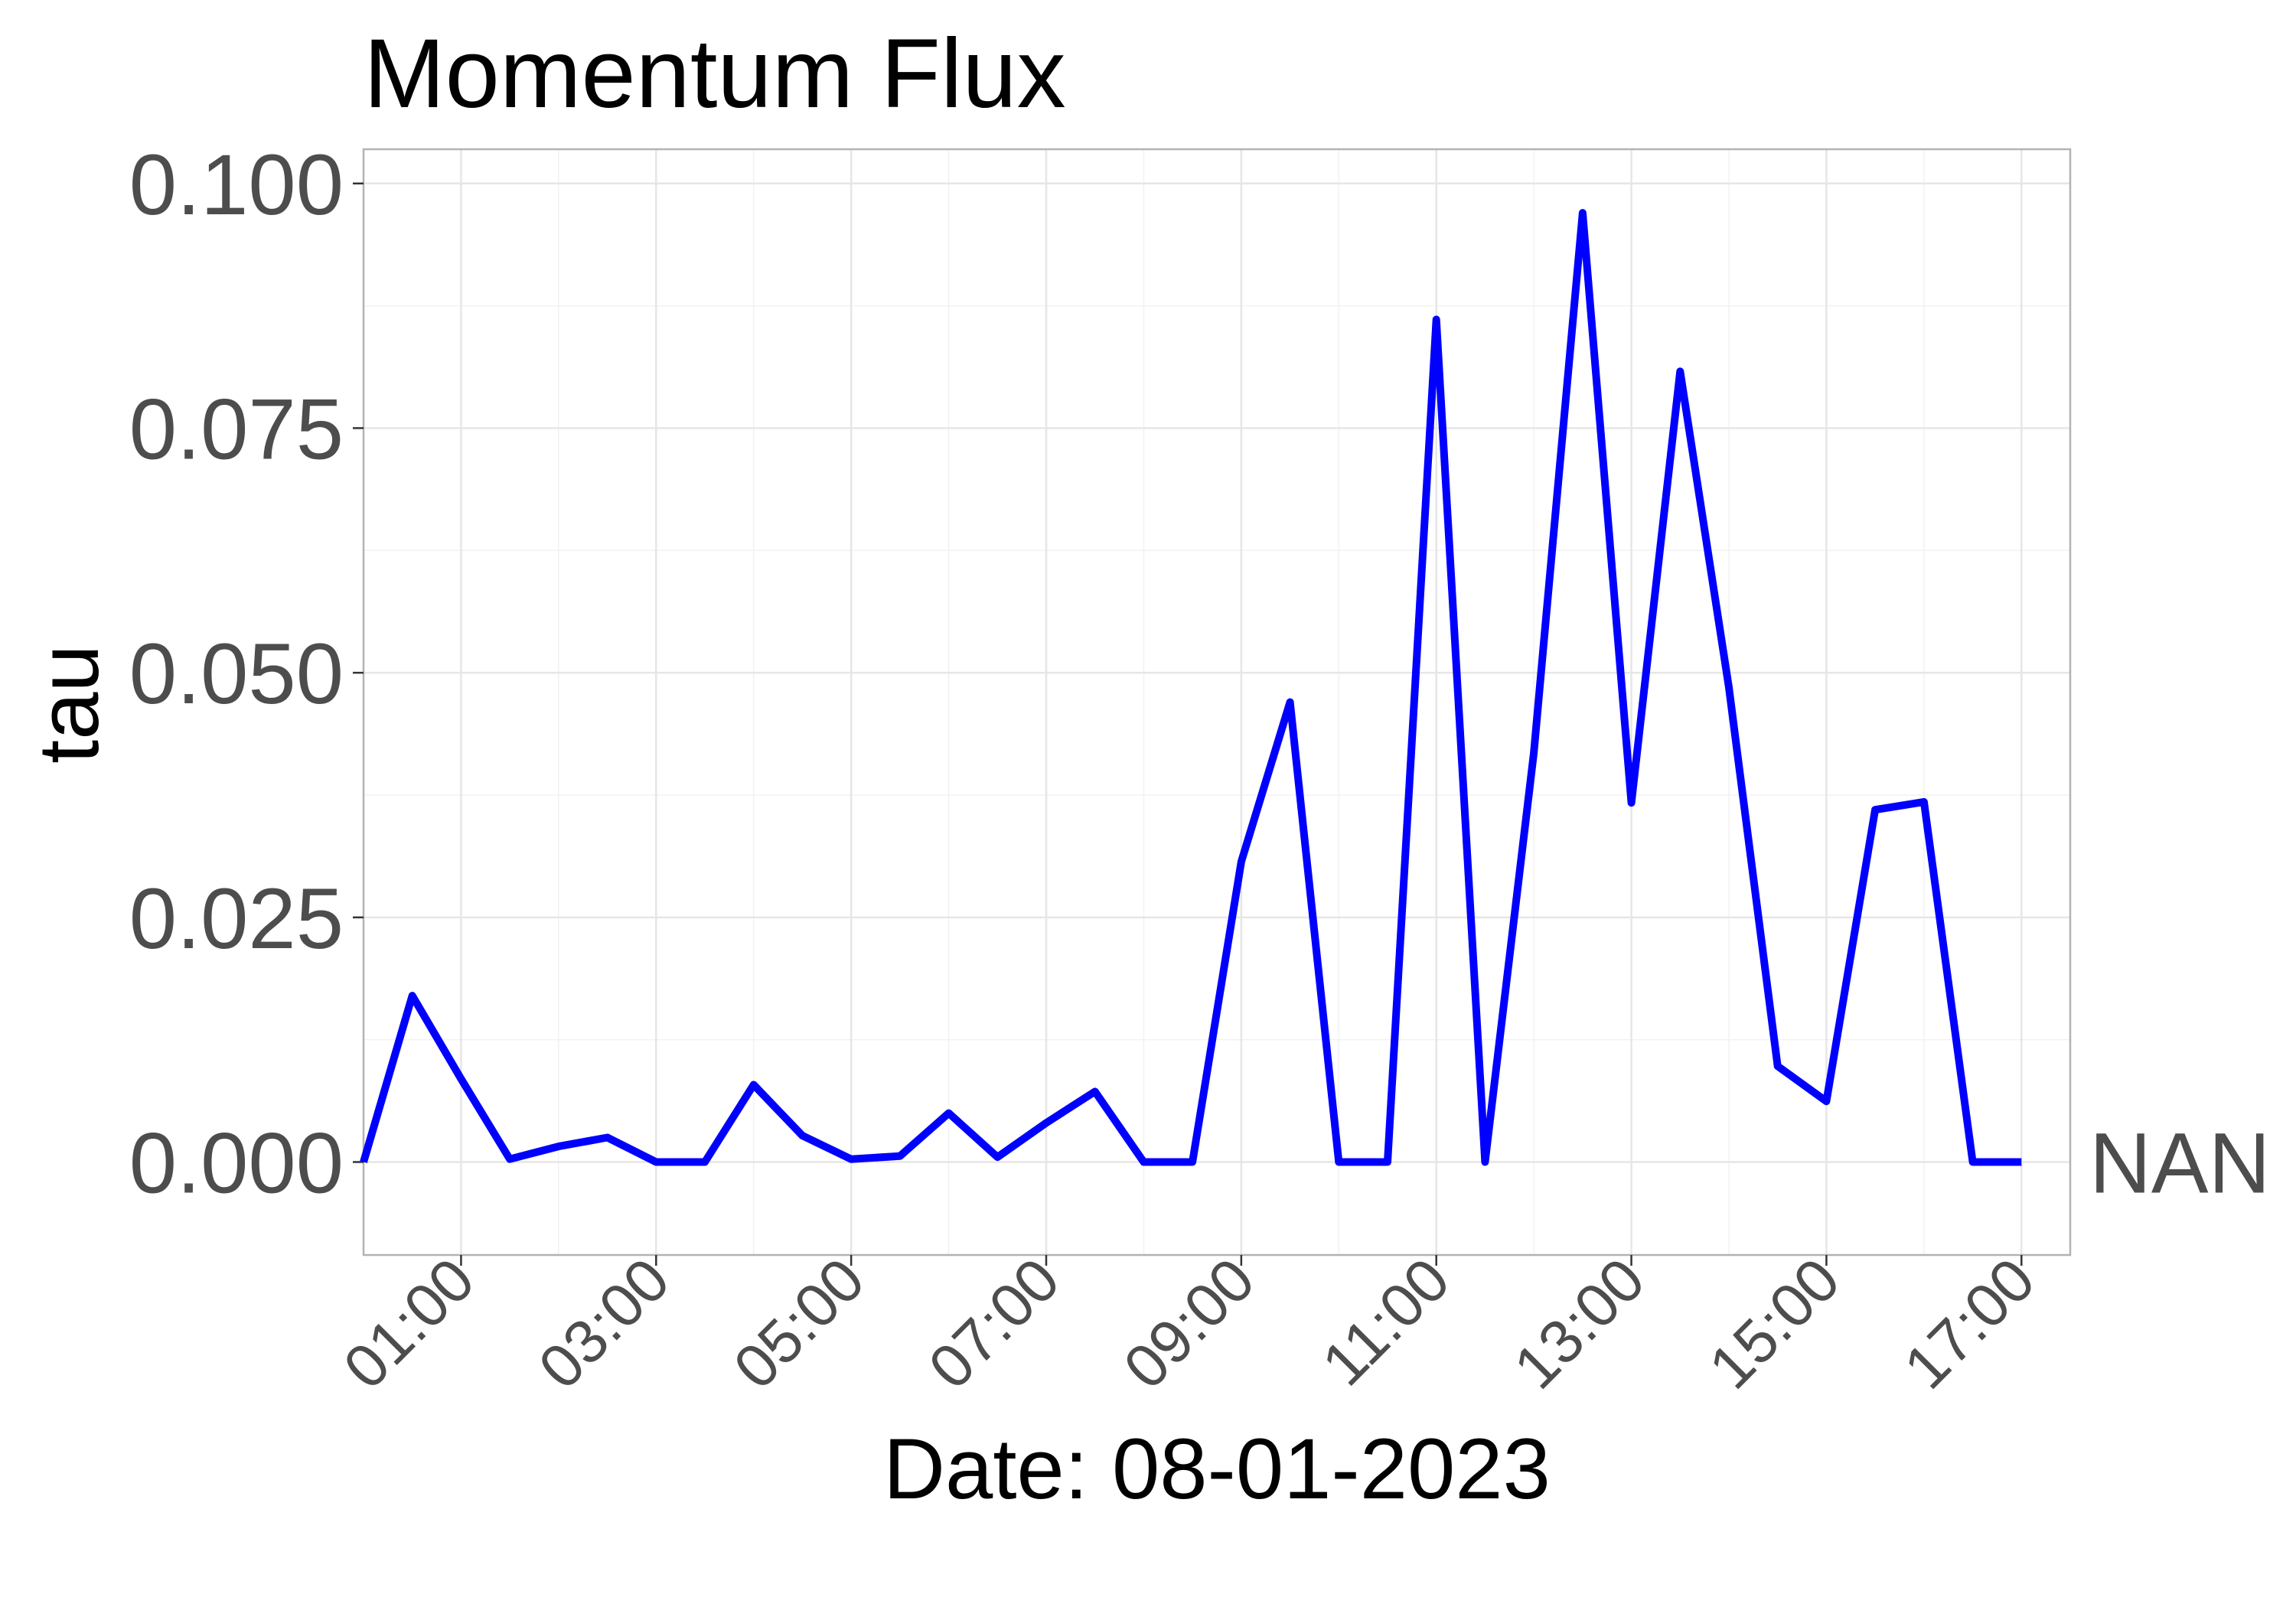  What do you see at coordinates (68, 704) in the screenshot?
I see `y-axis-label: tau` at bounding box center [68, 704].